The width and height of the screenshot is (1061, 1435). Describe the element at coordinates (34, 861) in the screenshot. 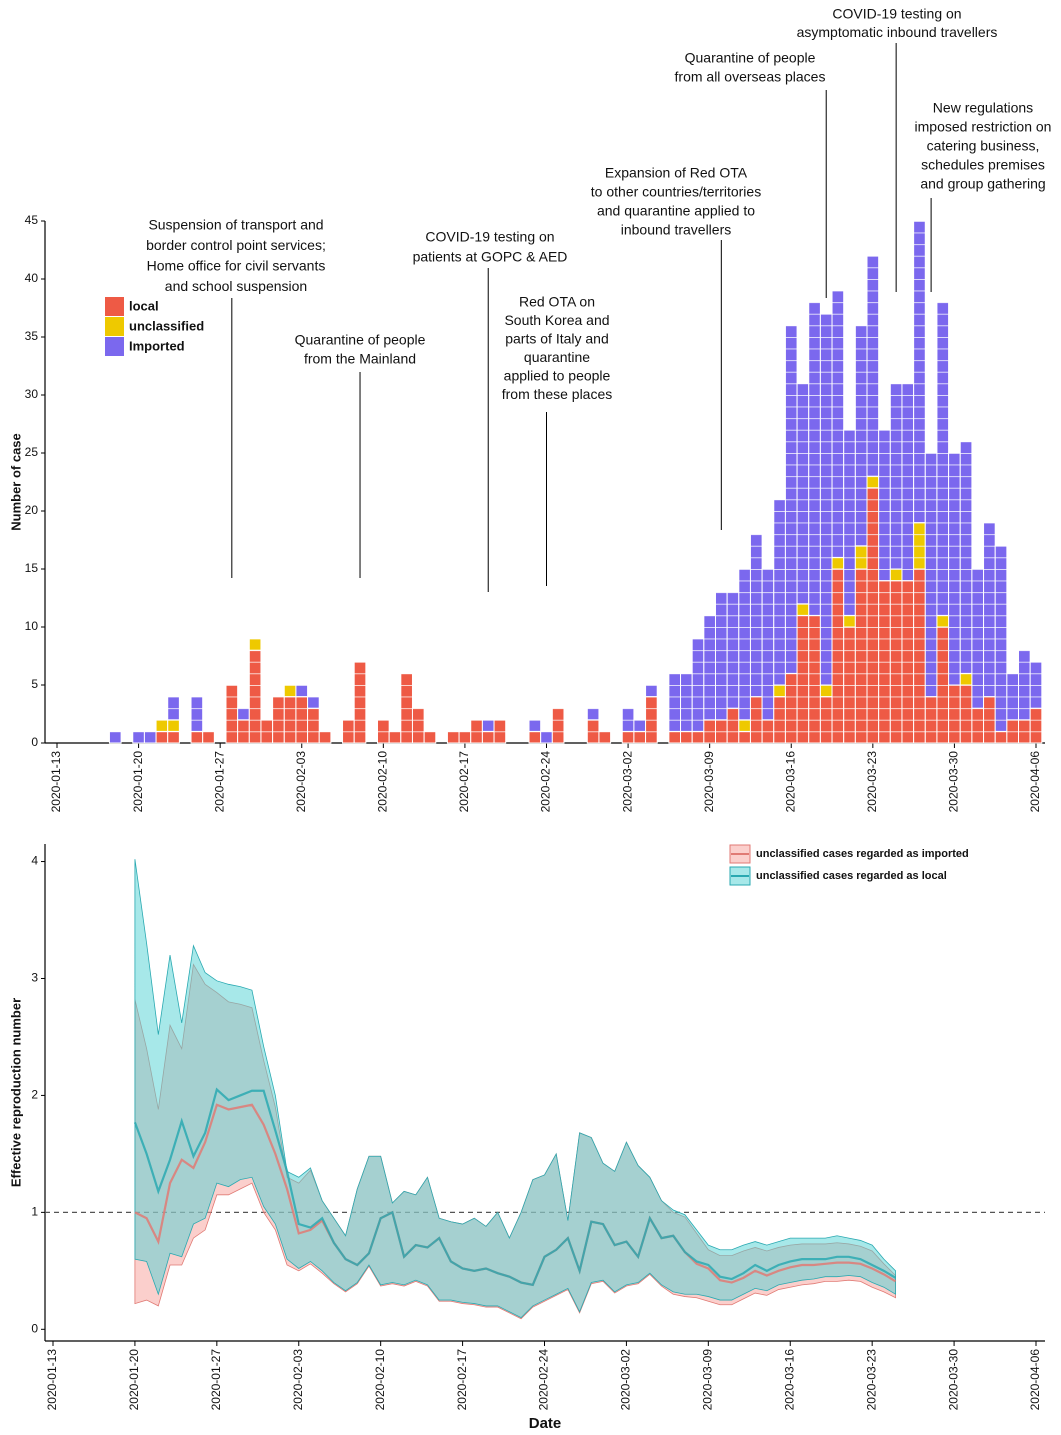

I see `y-tick-label: 4` at that location.